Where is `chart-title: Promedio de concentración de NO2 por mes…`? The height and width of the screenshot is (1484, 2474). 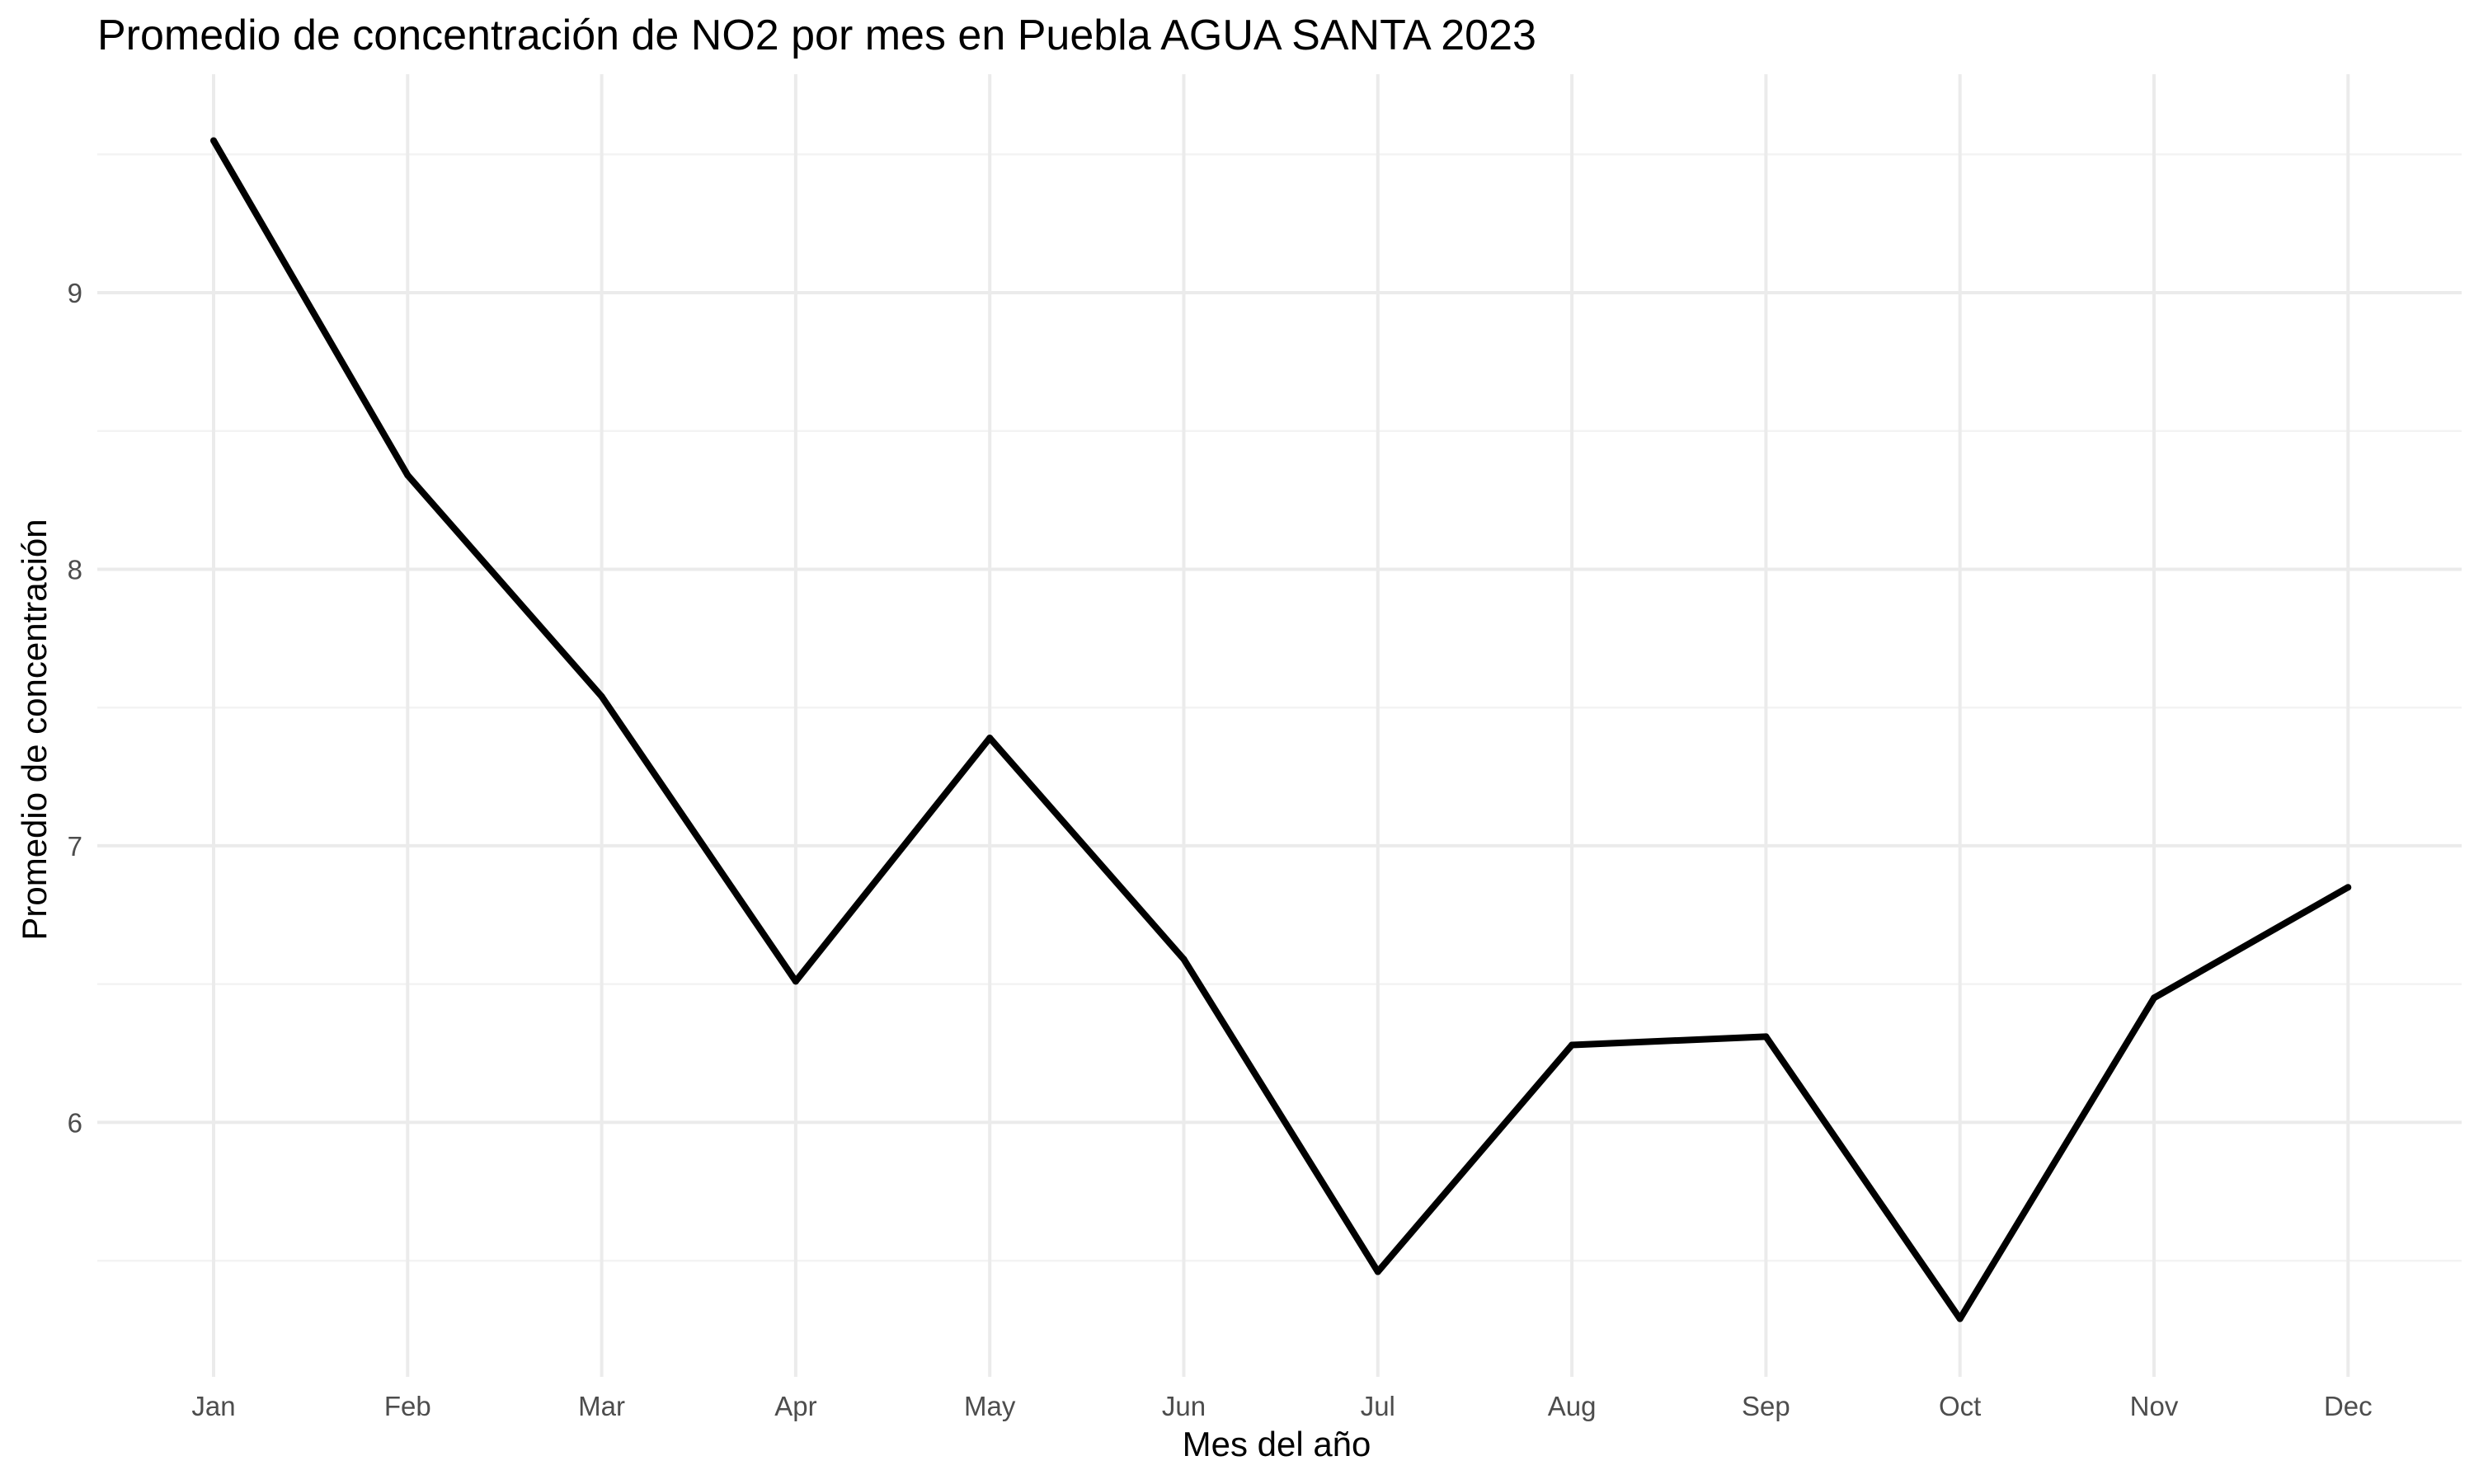
chart-title: Promedio de concentración de NO2 por mes… is located at coordinates (816, 35).